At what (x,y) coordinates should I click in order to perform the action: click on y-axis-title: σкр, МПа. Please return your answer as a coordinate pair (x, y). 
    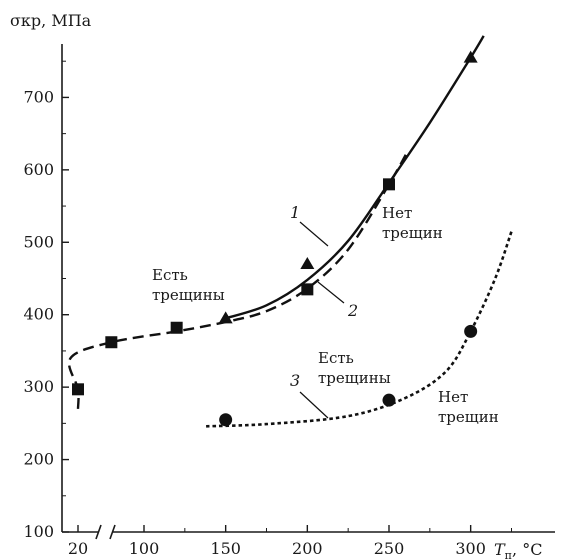
    Looking at the image, I should click on (51, 20).